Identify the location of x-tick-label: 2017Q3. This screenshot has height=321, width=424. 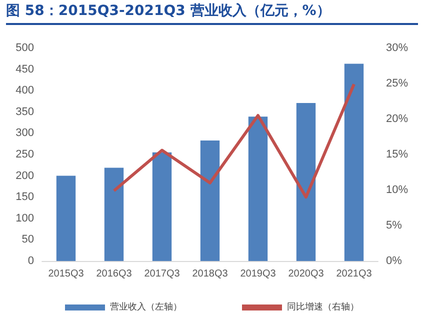
(162, 274).